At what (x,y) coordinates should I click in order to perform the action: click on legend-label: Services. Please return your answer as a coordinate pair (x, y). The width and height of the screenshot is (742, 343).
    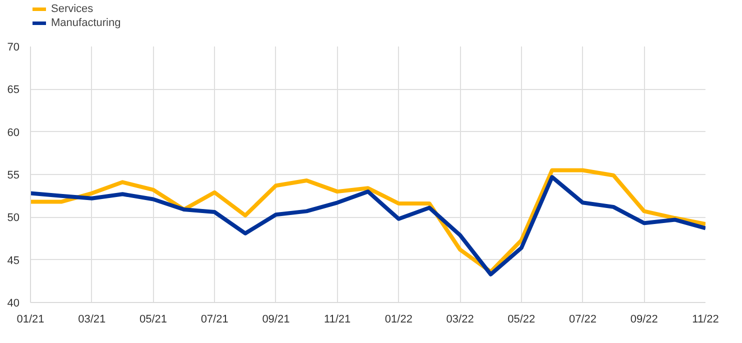
    Looking at the image, I should click on (72, 9).